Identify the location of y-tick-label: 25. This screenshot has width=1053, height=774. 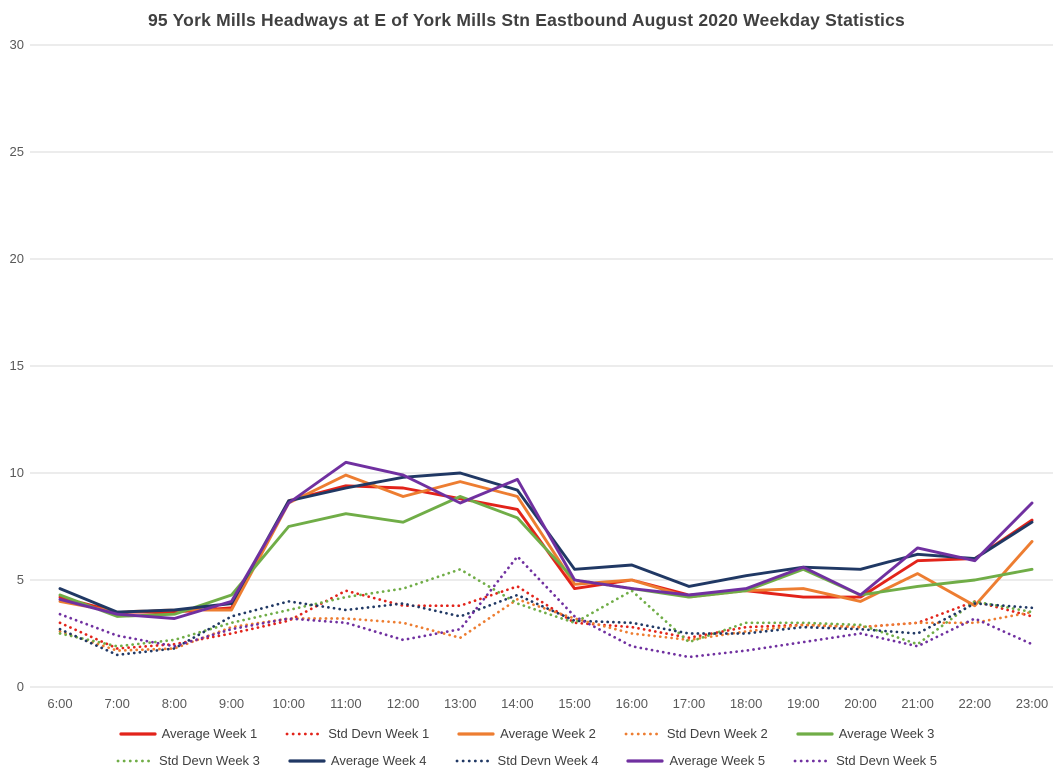
(17, 151).